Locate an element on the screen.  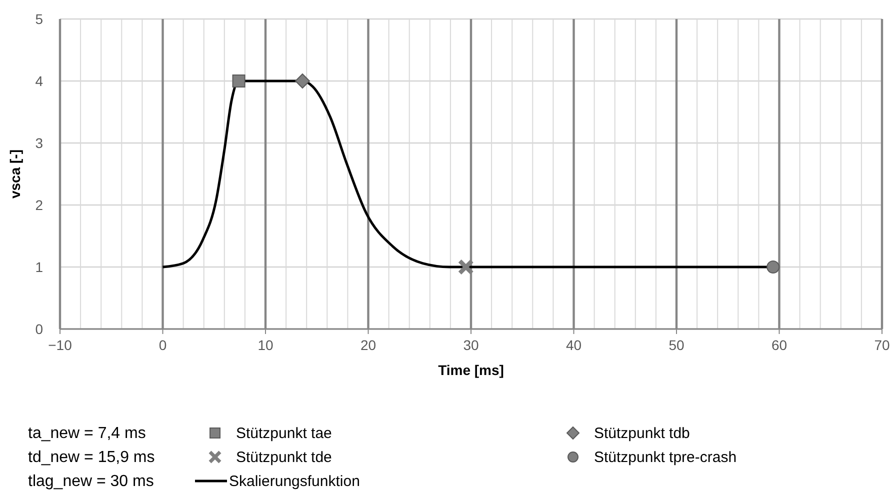
legend-label: Stützpunkt tae is located at coordinates (284, 433).